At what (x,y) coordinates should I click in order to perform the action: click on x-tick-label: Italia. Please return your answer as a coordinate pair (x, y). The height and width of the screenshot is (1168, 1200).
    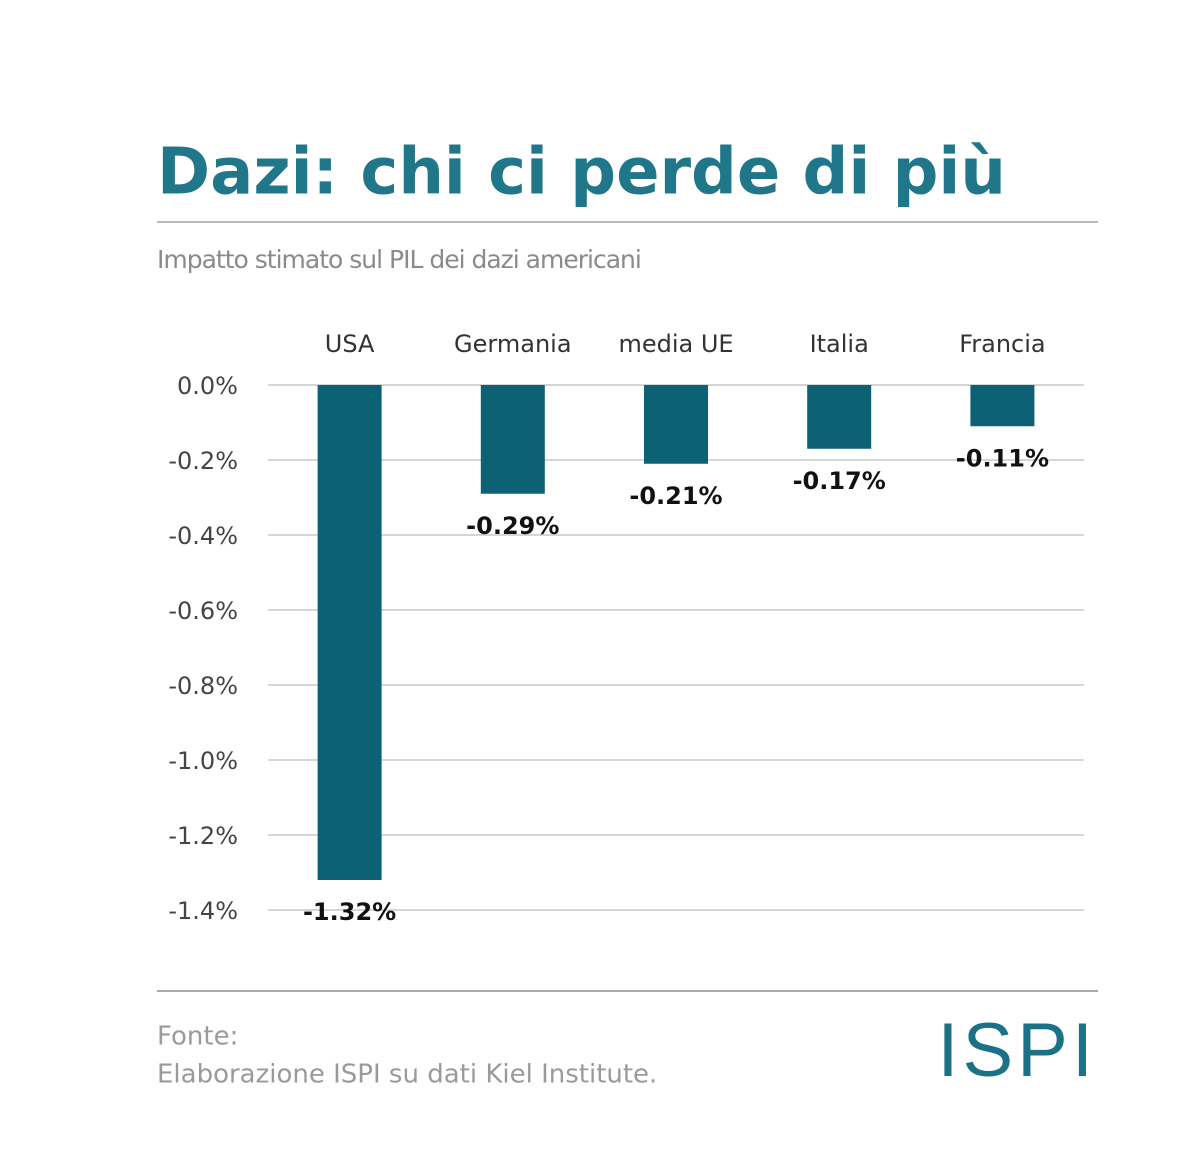
    Looking at the image, I should click on (839, 344).